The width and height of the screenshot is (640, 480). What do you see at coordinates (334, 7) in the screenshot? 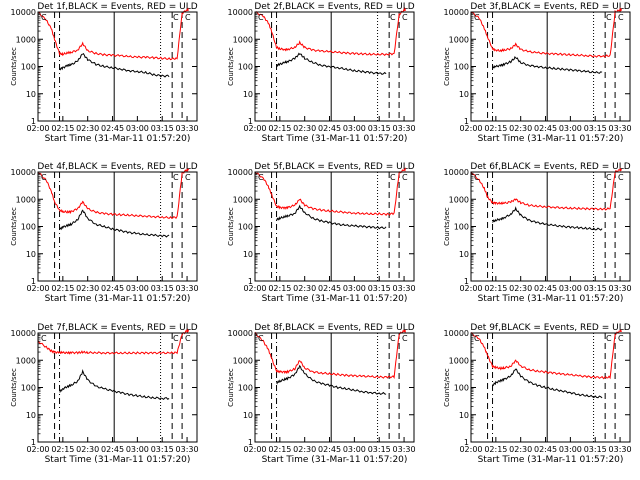
I see `plot-title: Det 2f,BLACK = Events, RED = ULD` at bounding box center [334, 7].